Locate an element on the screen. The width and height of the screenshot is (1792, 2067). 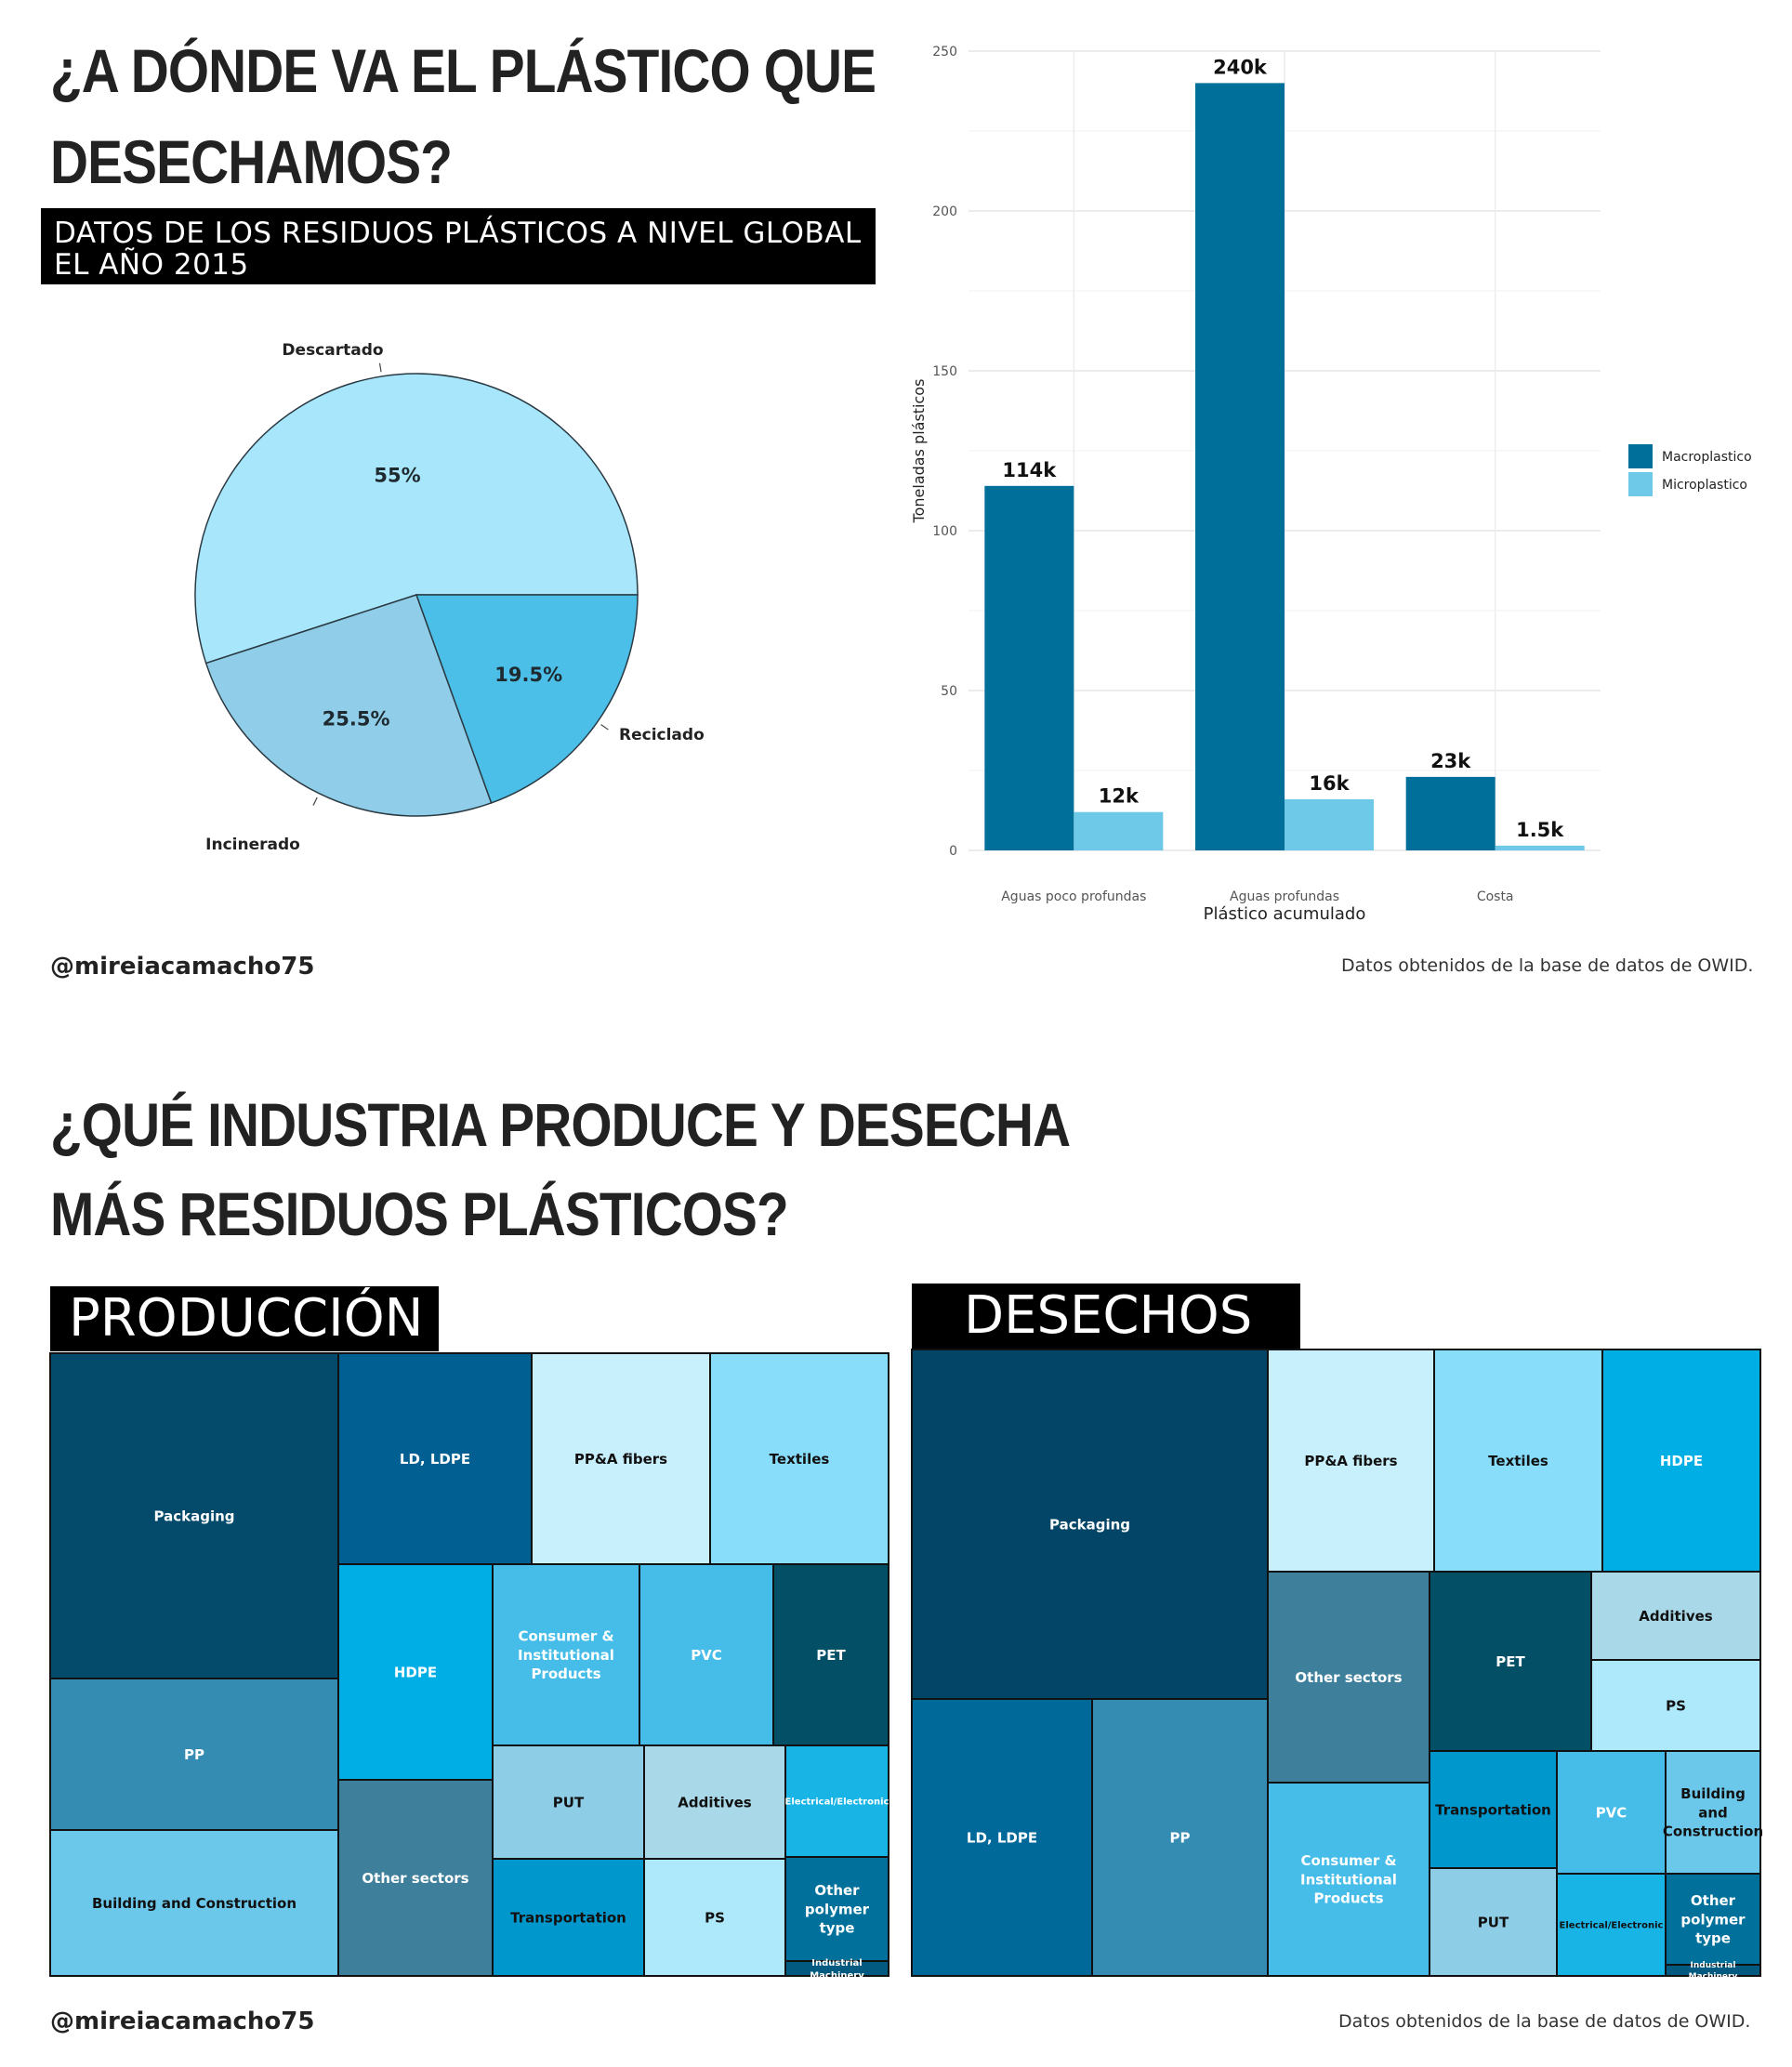
pie-value-label: 25.5% is located at coordinates (357, 719).